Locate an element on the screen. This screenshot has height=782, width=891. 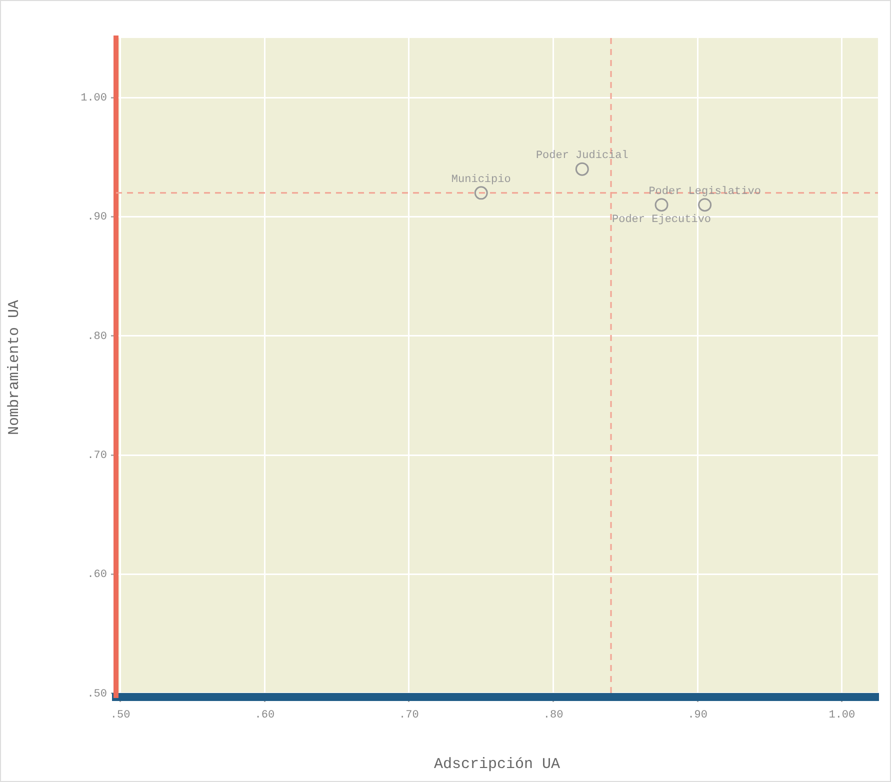
y-tick-label: .70 is located at coordinates (97, 456).